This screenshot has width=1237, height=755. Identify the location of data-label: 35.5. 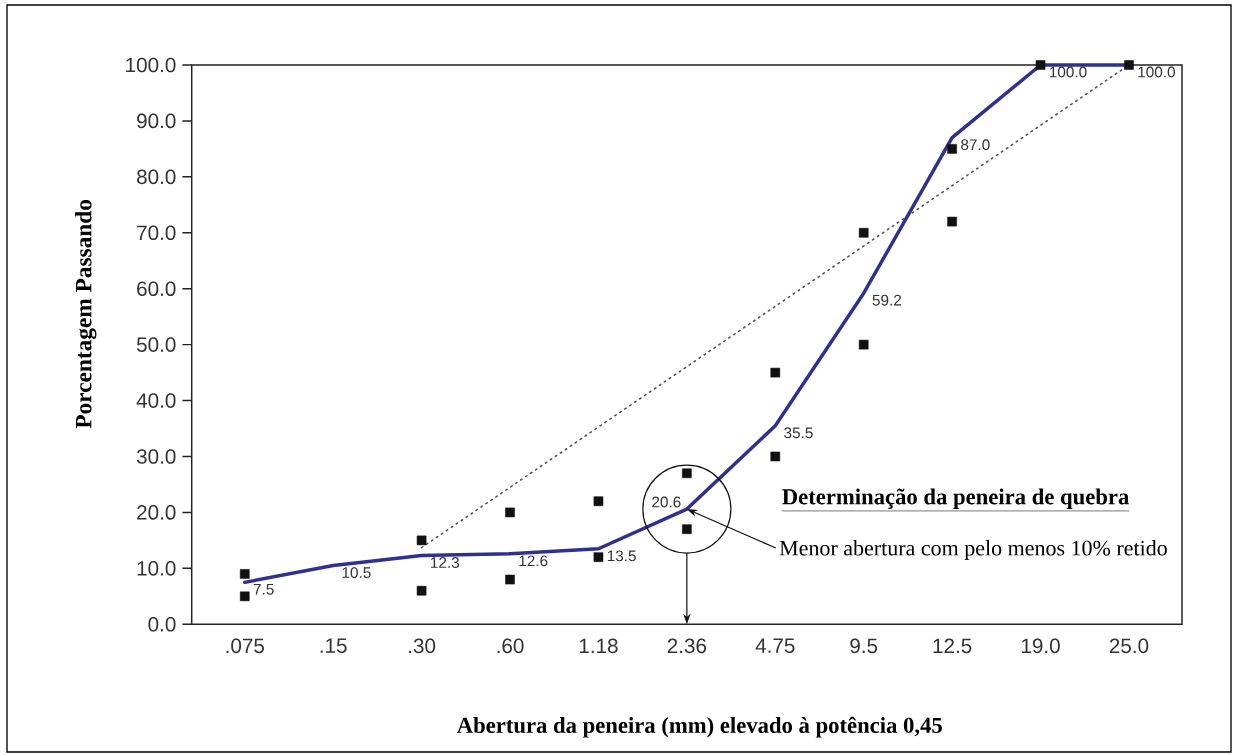
(798, 433).